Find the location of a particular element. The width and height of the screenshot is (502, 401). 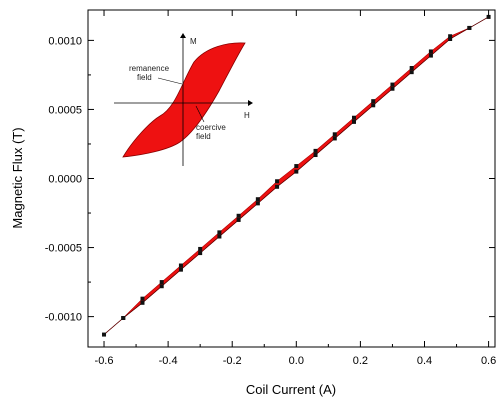

y-tick-label: -0.0010 is located at coordinates (63, 318).